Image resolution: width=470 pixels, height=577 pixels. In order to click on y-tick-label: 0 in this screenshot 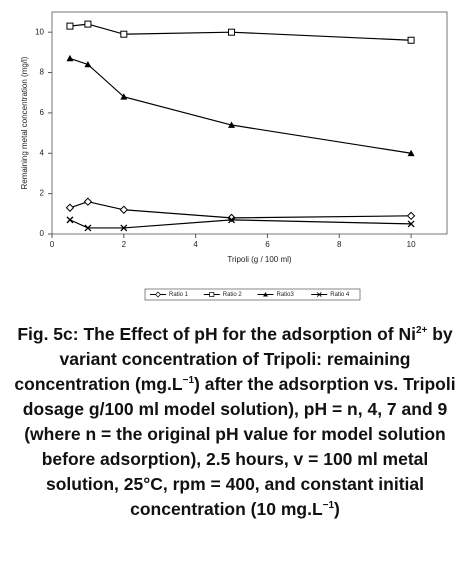, I will do `click(42, 233)`.